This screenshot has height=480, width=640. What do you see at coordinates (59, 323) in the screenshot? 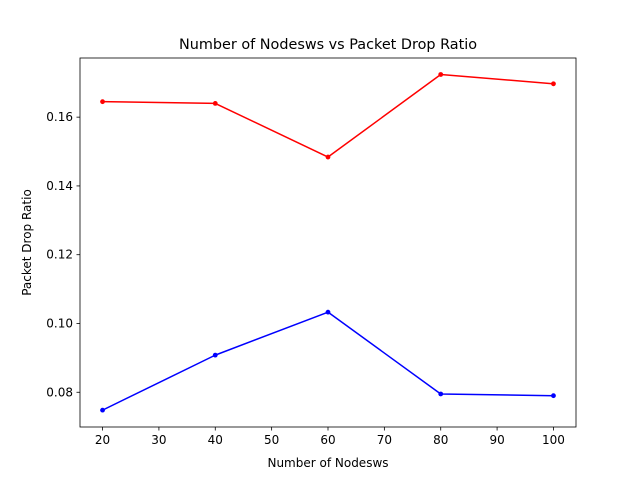
I see `y-tick-label: 0.10` at bounding box center [59, 323].